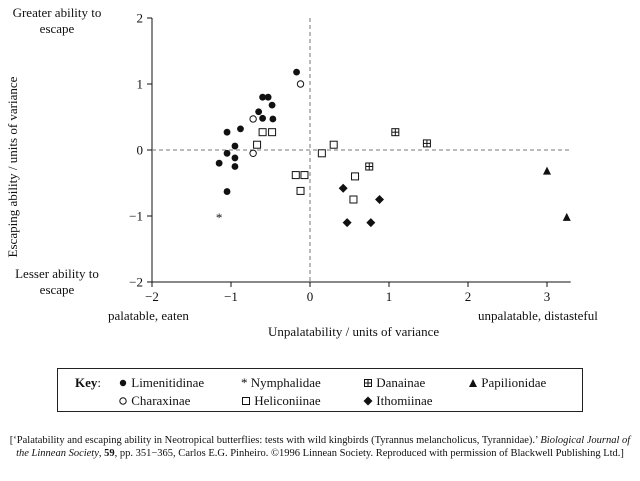 Image resolution: width=640 pixels, height=481 pixels. I want to click on open-circle-icon, so click(123, 401).